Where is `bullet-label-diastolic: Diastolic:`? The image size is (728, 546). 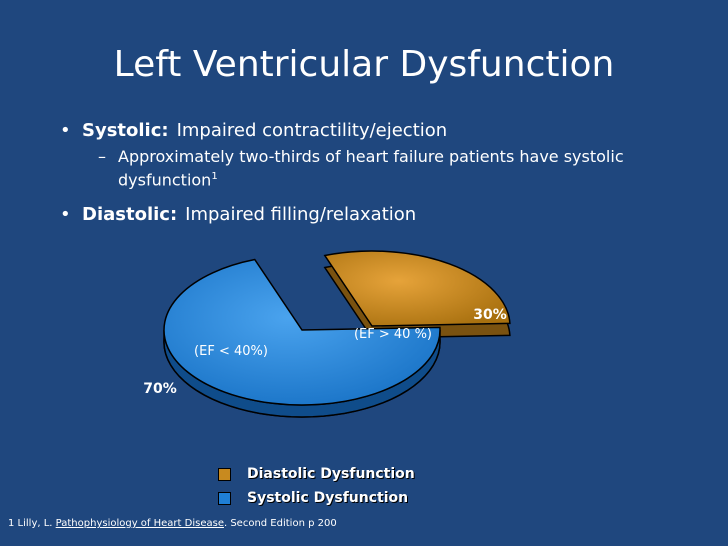 bullet-label-diastolic: Diastolic: is located at coordinates (130, 215).